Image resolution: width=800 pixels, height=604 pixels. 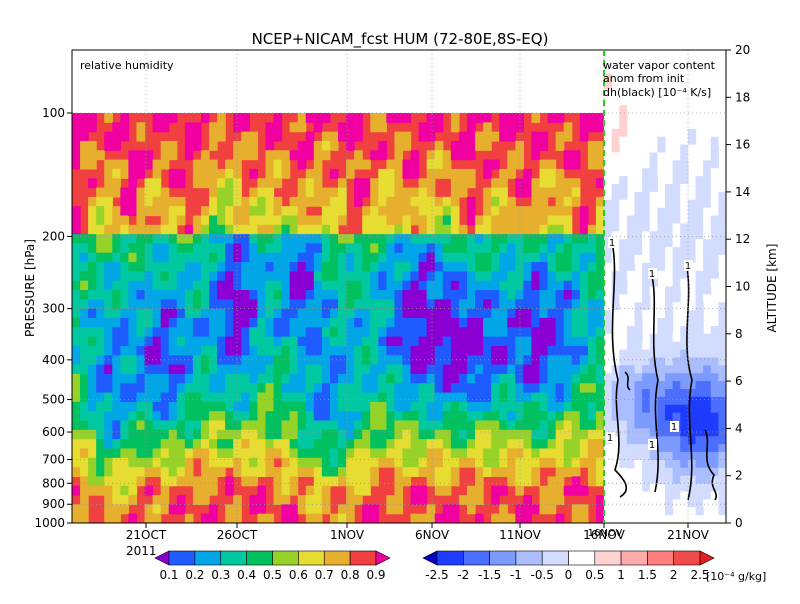 What do you see at coordinates (739, 428) in the screenshot?
I see `altitude-tick-label: 4` at bounding box center [739, 428].